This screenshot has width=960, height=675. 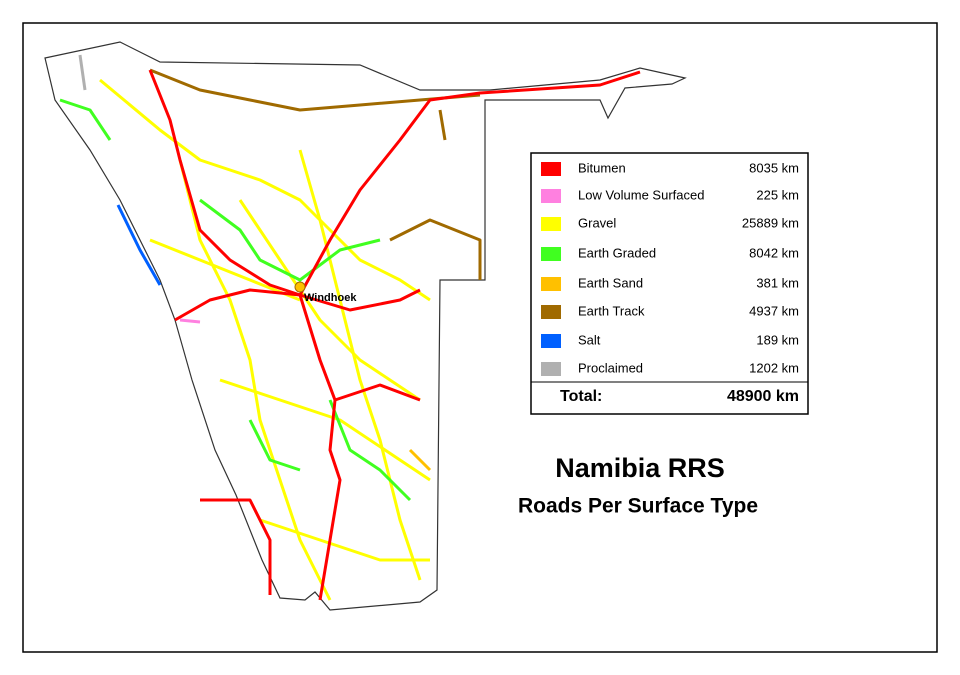 I want to click on legend-name: Earth Track, so click(x=611, y=310).